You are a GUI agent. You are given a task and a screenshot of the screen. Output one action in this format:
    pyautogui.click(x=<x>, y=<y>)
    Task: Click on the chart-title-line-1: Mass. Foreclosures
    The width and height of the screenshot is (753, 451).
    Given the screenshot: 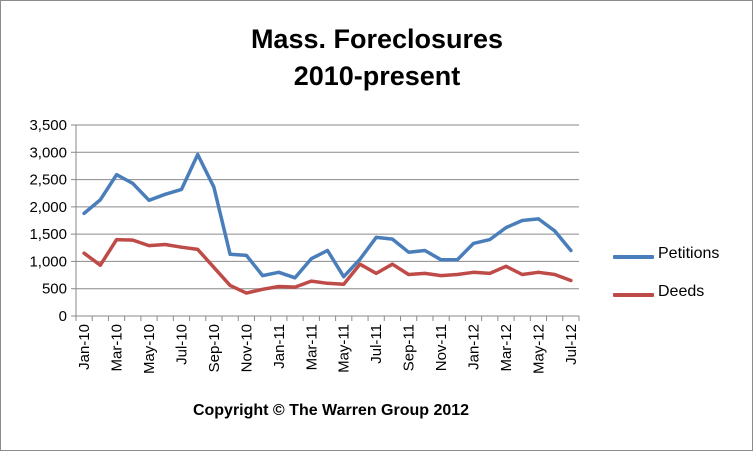 What is the action you would take?
    pyautogui.click(x=377, y=39)
    